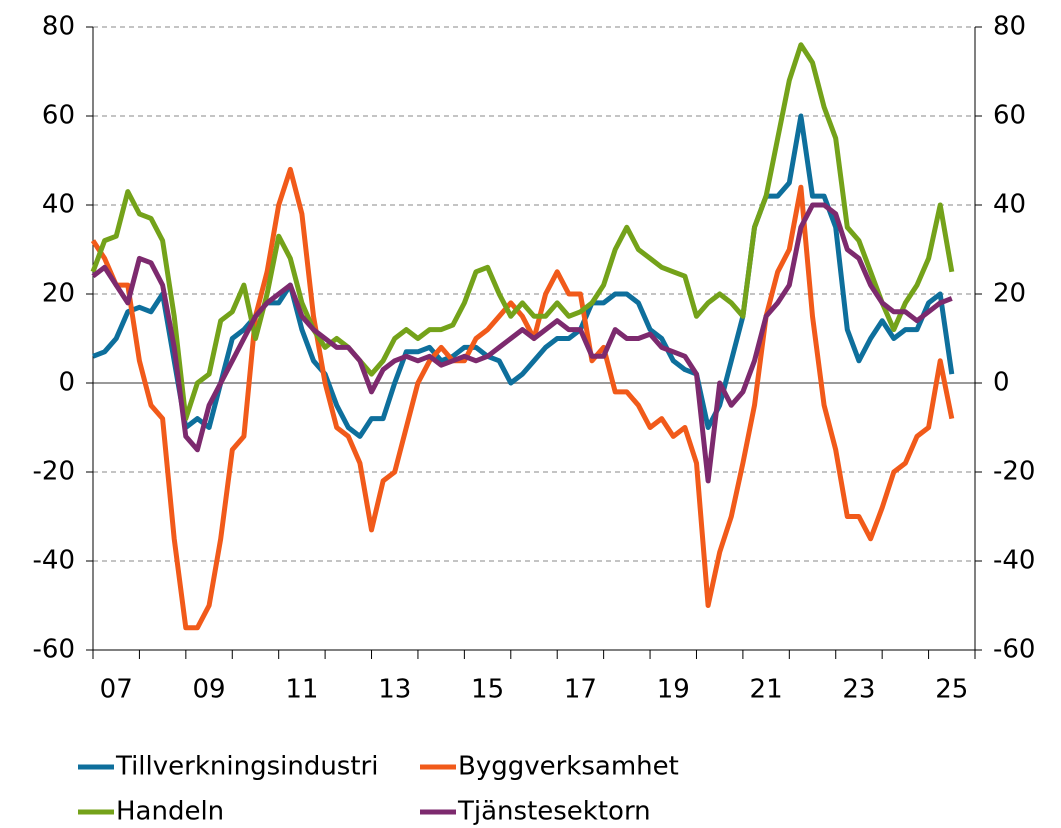 Image resolution: width=1061 pixels, height=828 pixels. I want to click on y2-tick-label: -60, so click(1014, 650).